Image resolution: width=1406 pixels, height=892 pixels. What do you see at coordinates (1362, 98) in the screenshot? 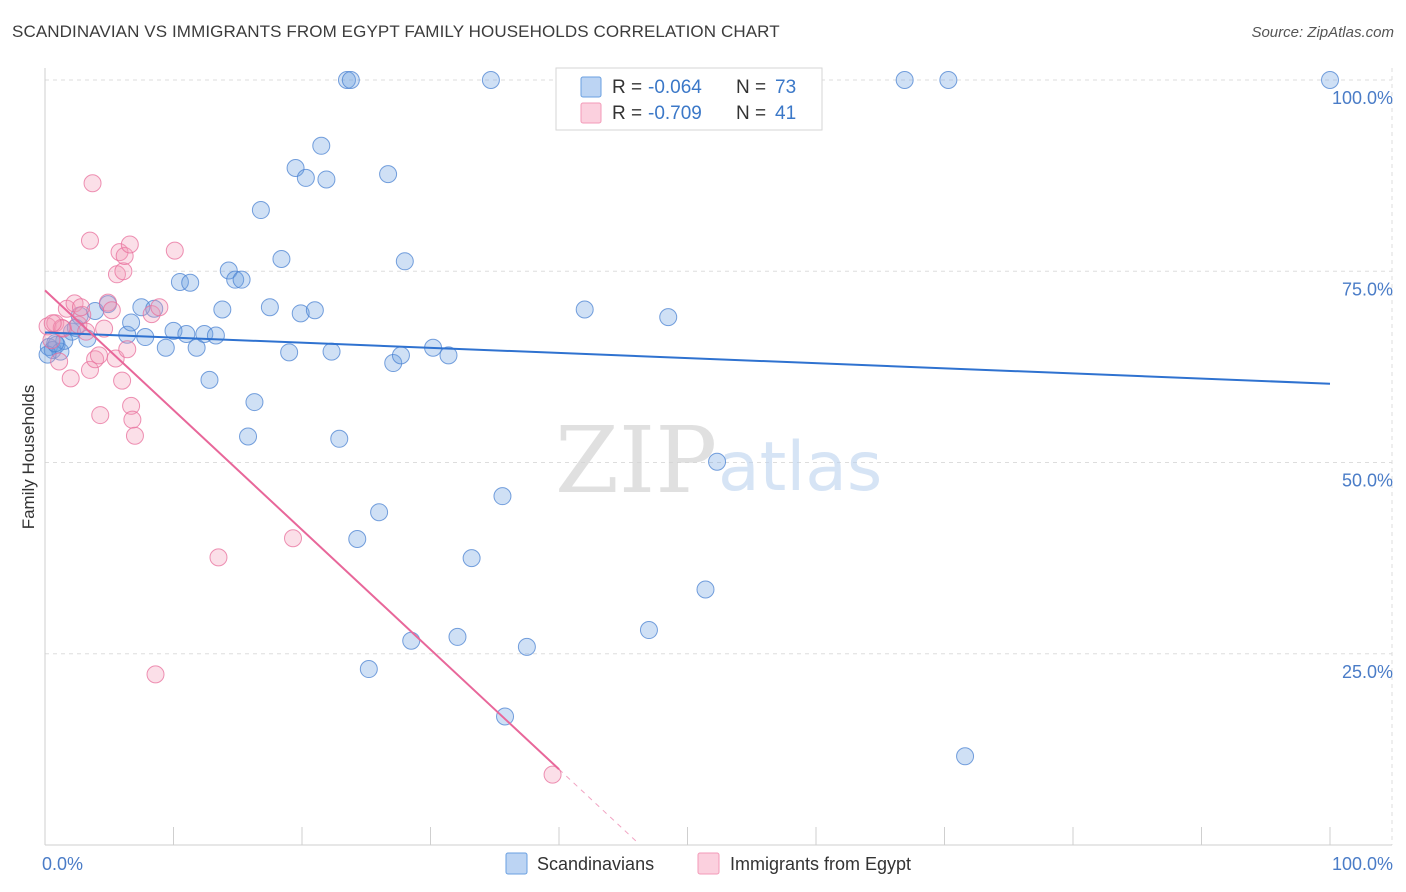
I see `y-tick-label-3: 100.0%` at bounding box center [1362, 98].